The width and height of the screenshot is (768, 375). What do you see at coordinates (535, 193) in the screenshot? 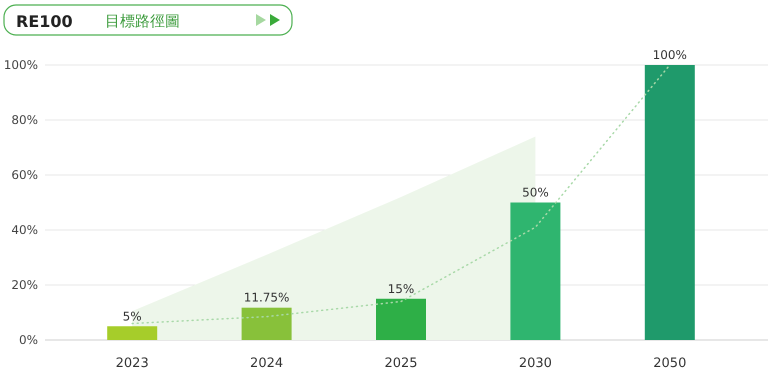
I see `data-label: 50%` at bounding box center [535, 193].